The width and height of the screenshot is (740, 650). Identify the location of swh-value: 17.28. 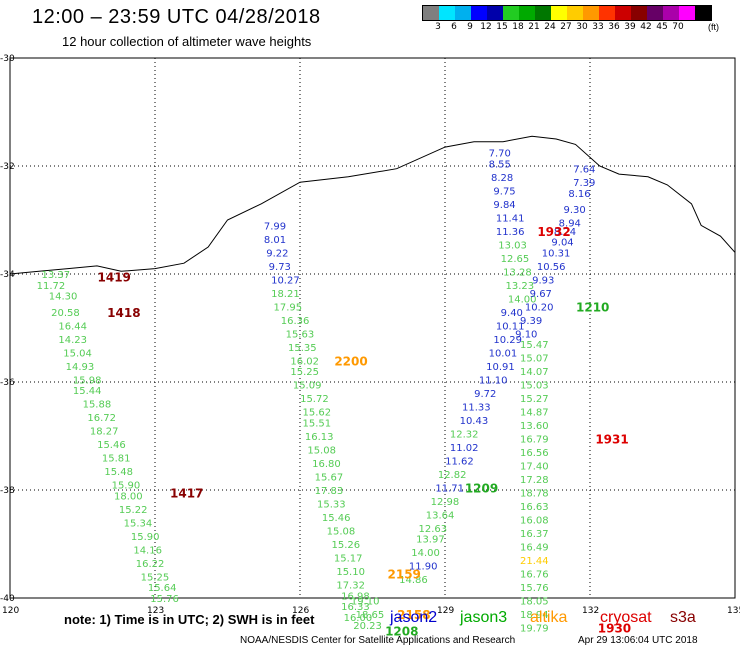
(534, 480).